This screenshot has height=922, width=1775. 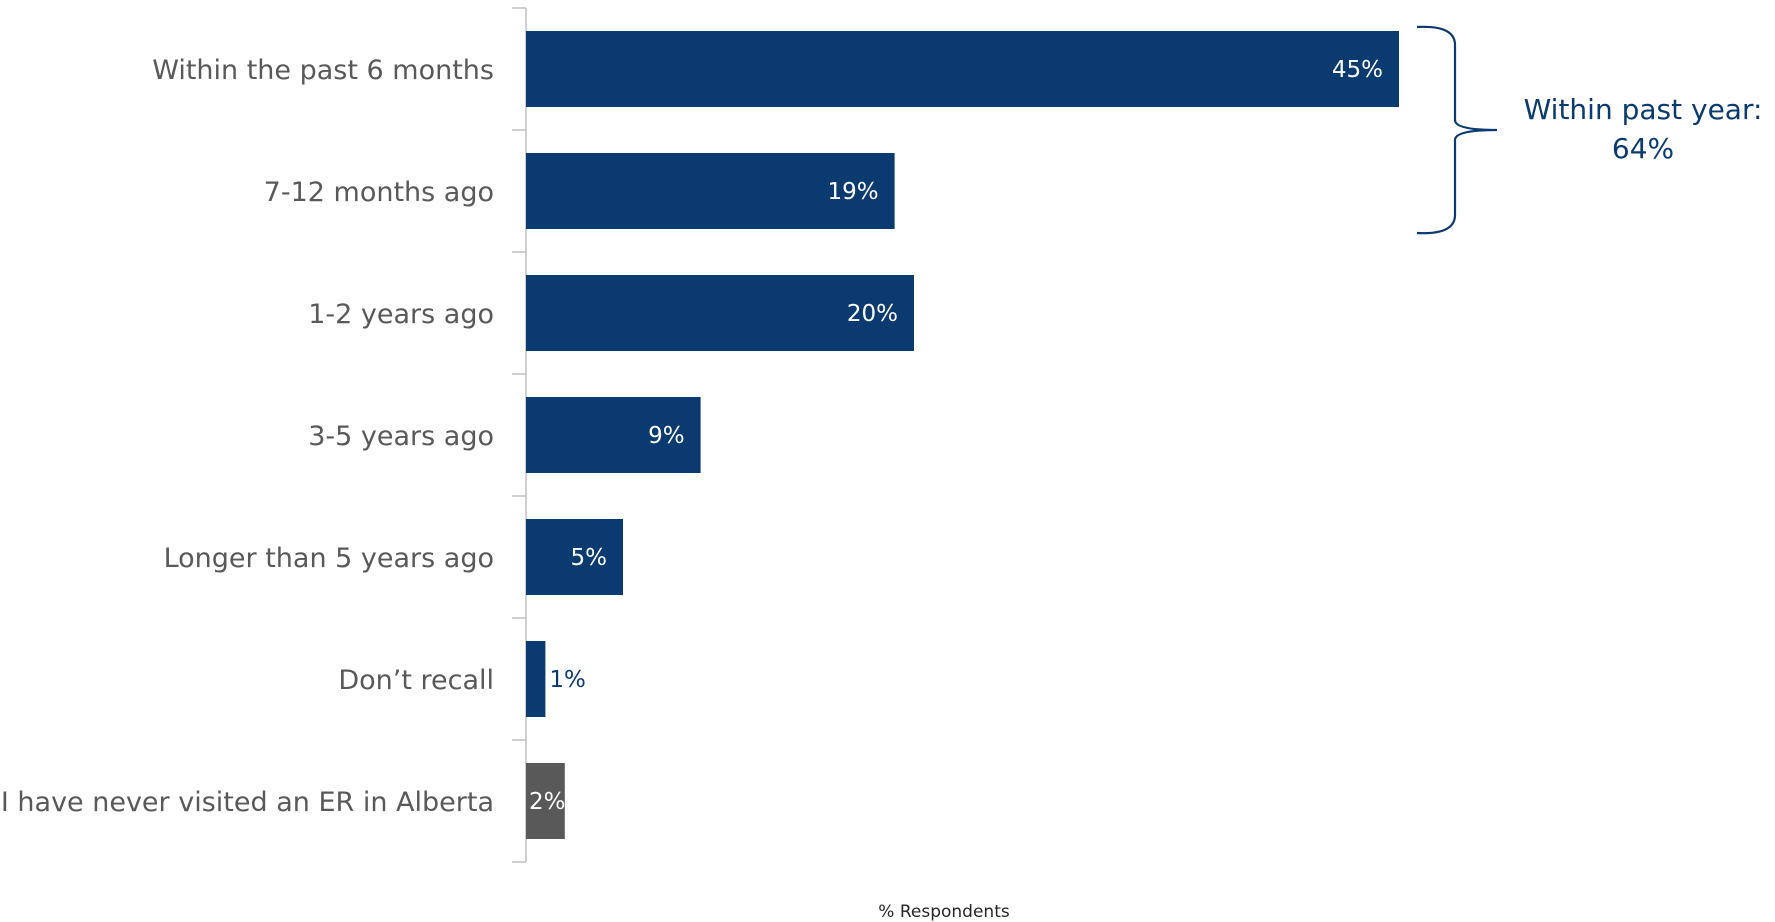 I want to click on data-label: 9%, so click(x=666, y=436).